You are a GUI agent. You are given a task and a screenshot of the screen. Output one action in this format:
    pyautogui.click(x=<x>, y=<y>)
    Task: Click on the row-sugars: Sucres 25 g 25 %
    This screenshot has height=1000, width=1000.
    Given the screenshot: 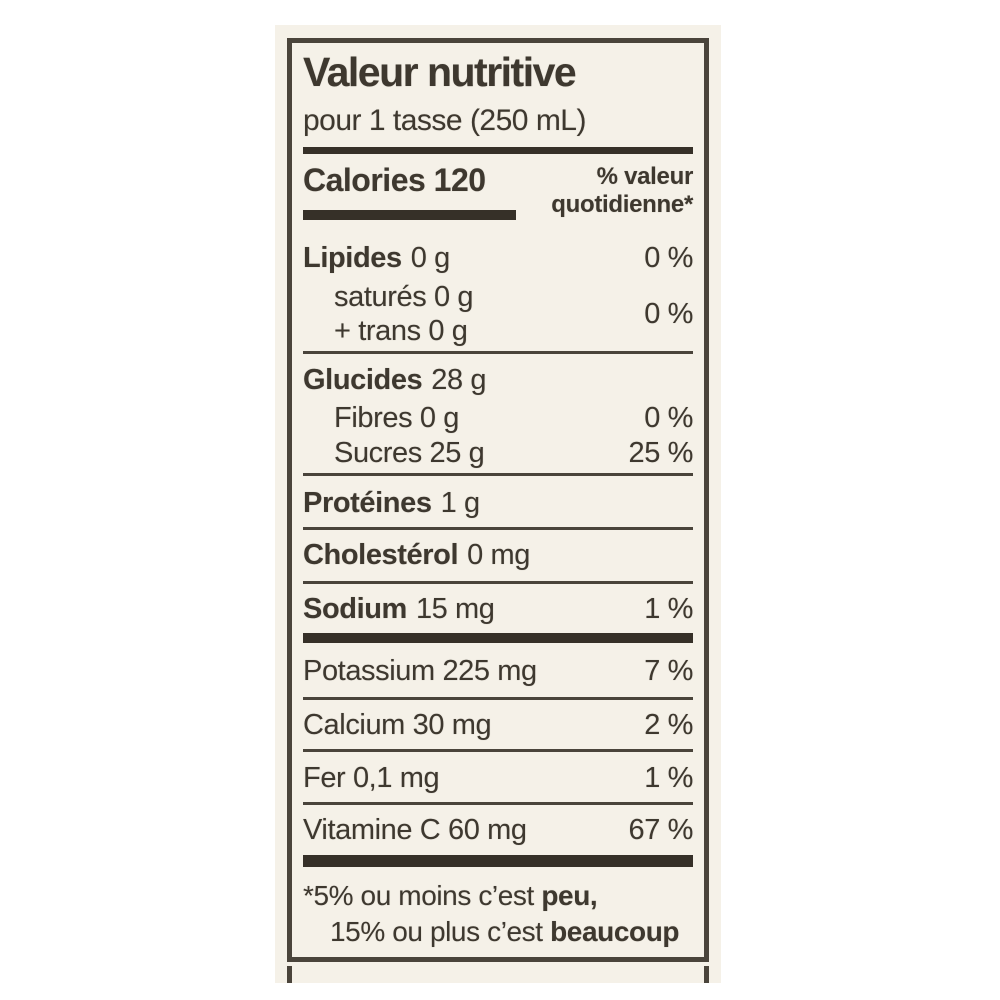 What is the action you would take?
    pyautogui.click(x=498, y=453)
    